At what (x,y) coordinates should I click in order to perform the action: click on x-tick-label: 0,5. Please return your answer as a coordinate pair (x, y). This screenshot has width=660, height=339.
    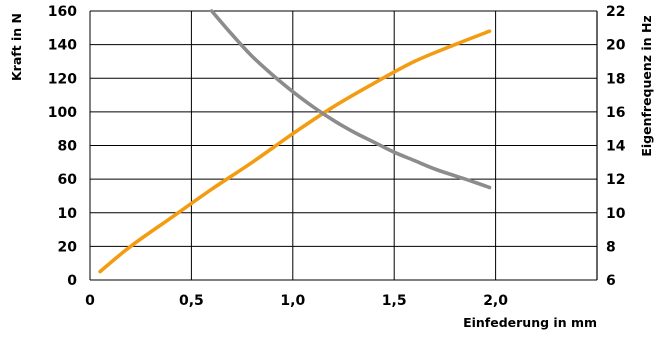
    Looking at the image, I should click on (191, 301).